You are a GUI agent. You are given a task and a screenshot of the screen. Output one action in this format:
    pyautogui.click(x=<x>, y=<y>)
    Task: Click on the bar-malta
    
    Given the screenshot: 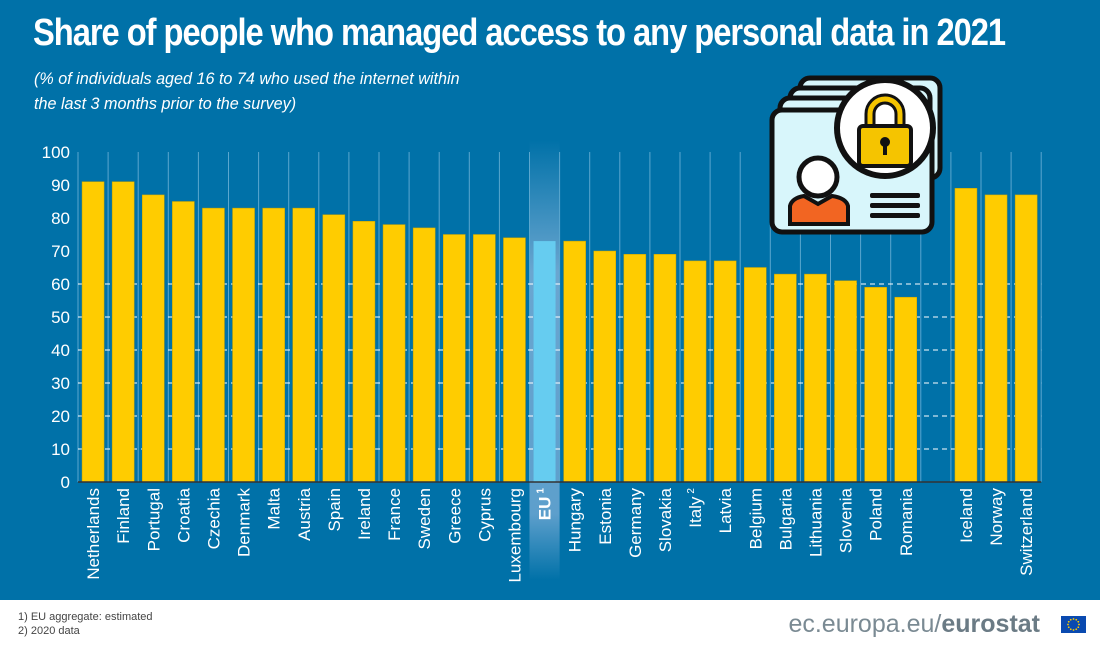 What is the action you would take?
    pyautogui.click(x=273, y=345)
    